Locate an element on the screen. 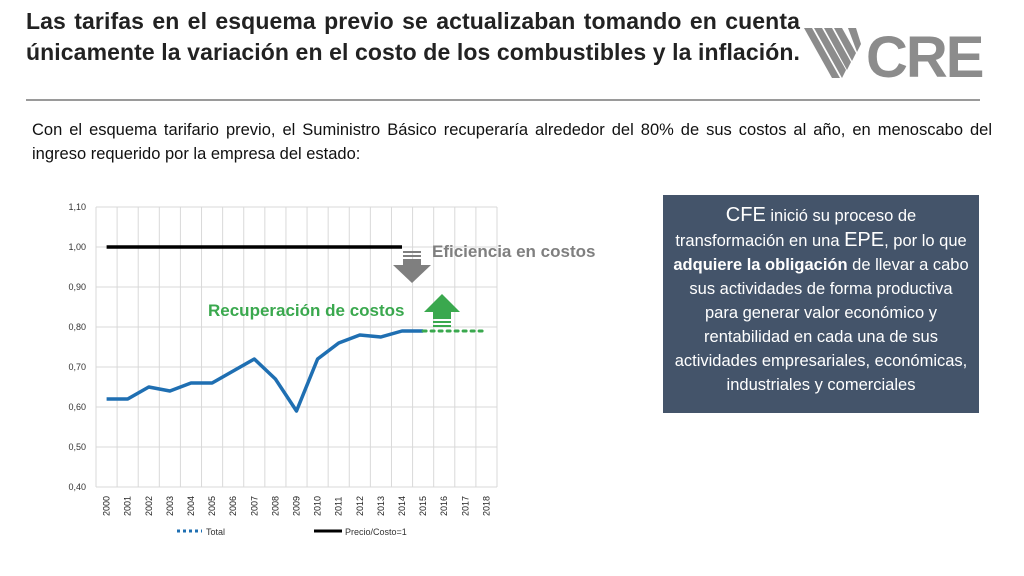  y-tick-label: 0,90 is located at coordinates (77, 287).